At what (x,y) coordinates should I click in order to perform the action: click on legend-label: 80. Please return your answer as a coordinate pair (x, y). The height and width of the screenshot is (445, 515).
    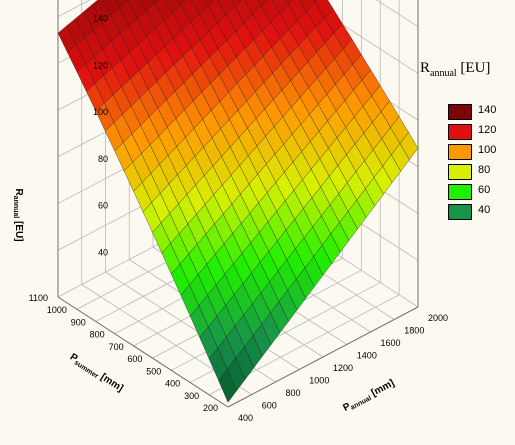
    Looking at the image, I should click on (484, 170).